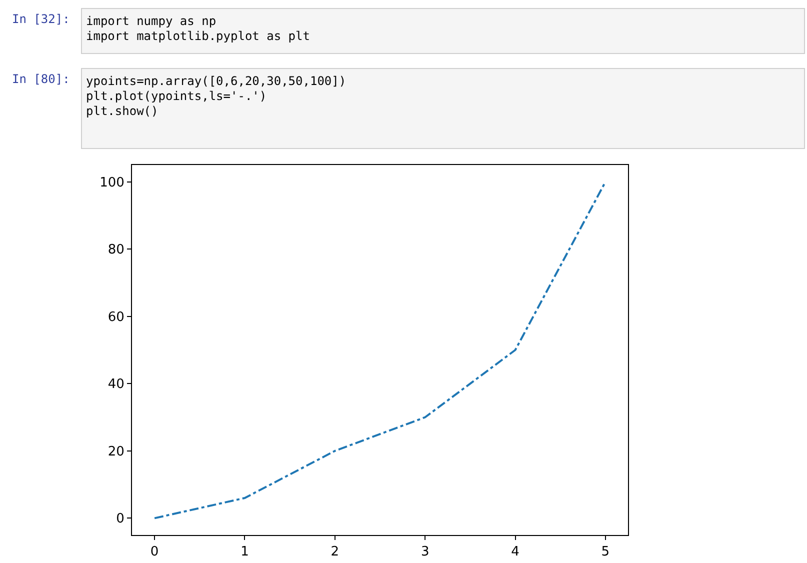 The width and height of the screenshot is (807, 563). I want to click on text: ypoints=np.array([0,6,20,30,50,100]) plt.plot(ypoints,ls='-.') plt.show(), so click(443, 108).